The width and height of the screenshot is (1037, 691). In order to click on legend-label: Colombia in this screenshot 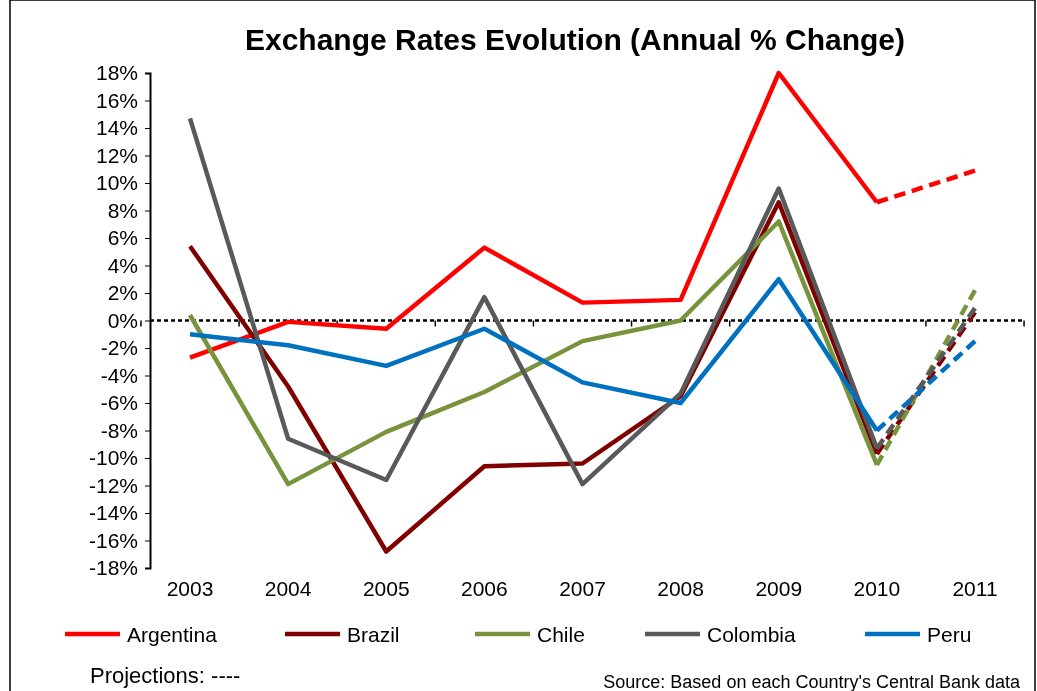, I will do `click(752, 634)`.